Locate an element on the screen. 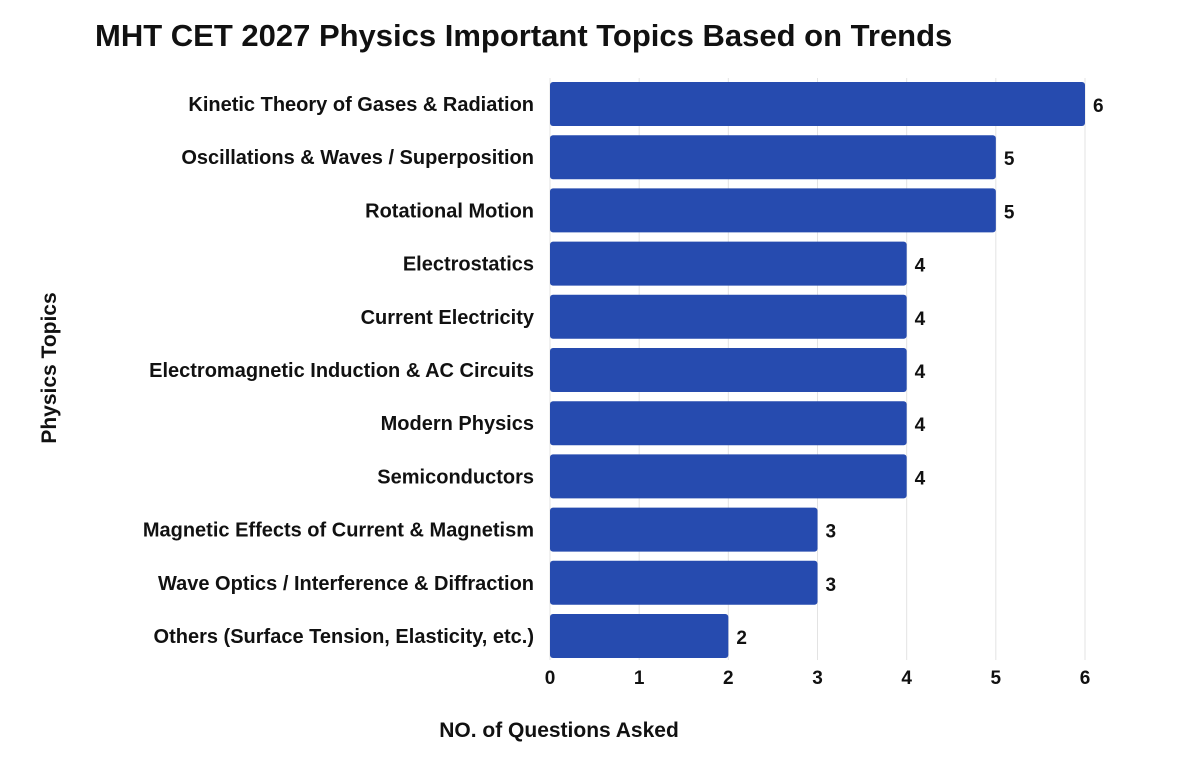 The width and height of the screenshot is (1200, 761). x-tick-label: 3 is located at coordinates (817, 678).